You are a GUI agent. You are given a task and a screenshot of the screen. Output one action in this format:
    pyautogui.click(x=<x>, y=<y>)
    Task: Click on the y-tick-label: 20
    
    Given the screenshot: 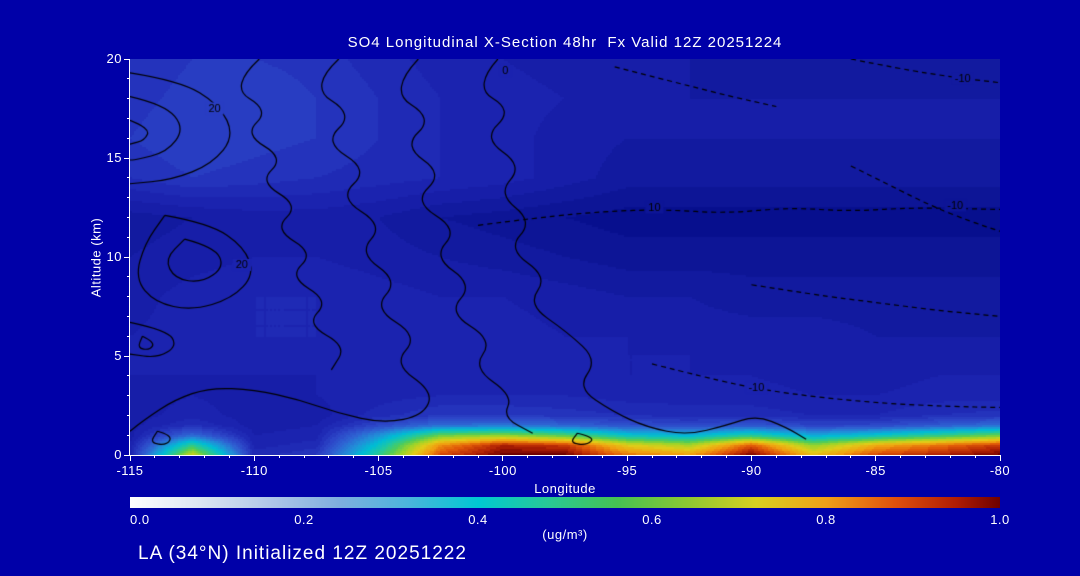 What is the action you would take?
    pyautogui.click(x=114, y=58)
    